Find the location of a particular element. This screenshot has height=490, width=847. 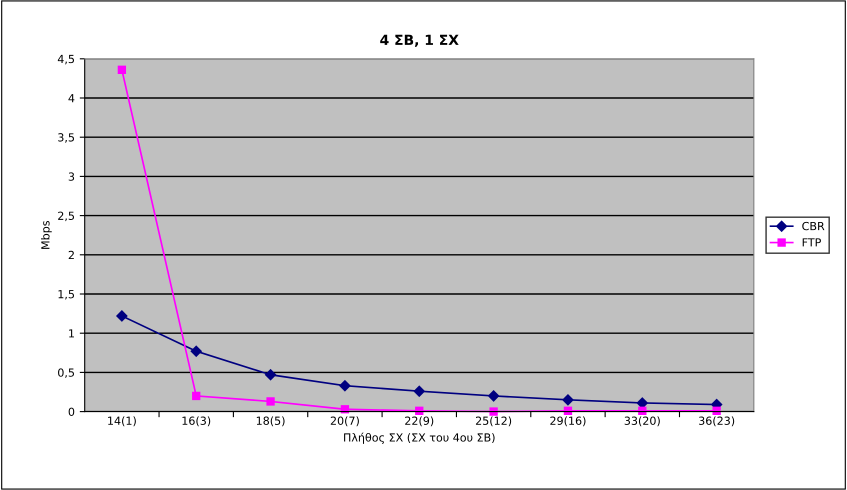

x-tick-label: 20(7) is located at coordinates (344, 421).